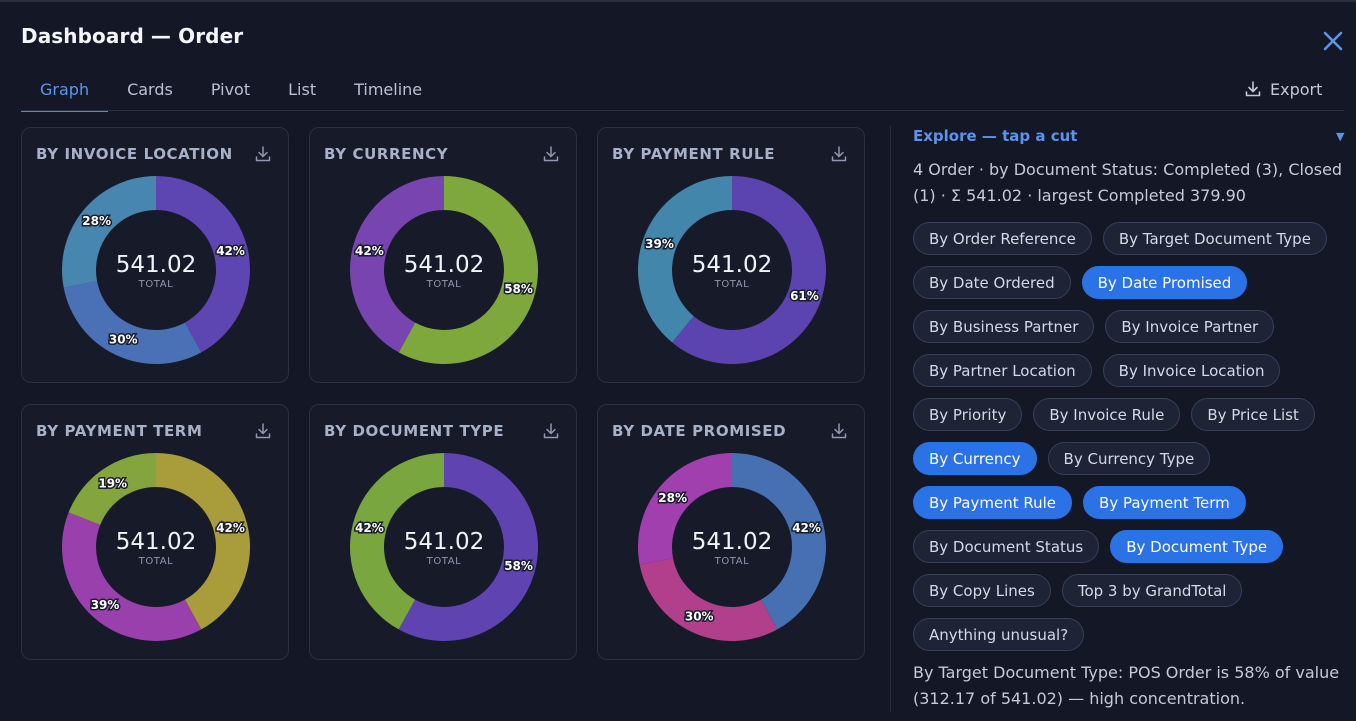 The height and width of the screenshot is (721, 1356). I want to click on cut-chip: By Target Document Type, so click(1214, 238).